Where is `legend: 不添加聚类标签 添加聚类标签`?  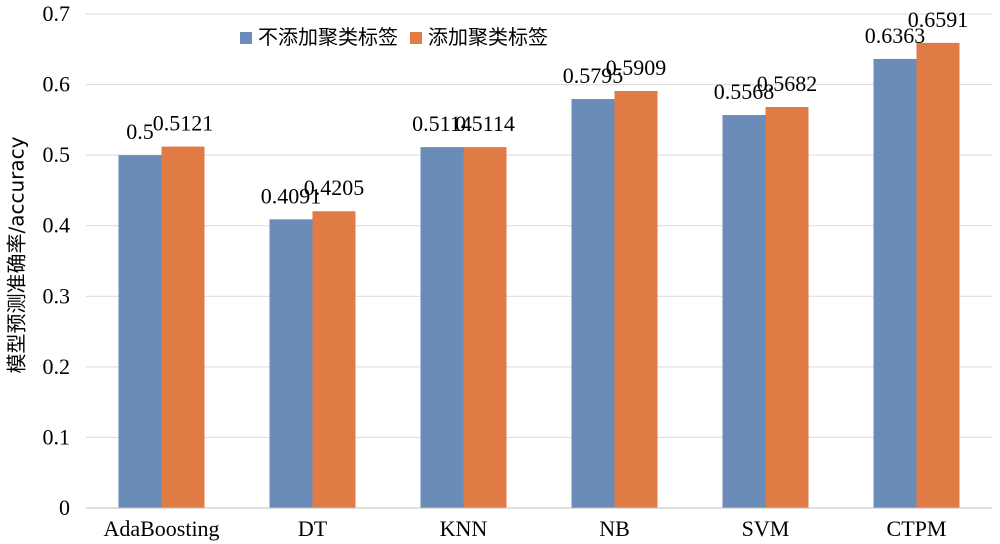 legend: 不添加聚类标签 添加聚类标签 is located at coordinates (394, 37).